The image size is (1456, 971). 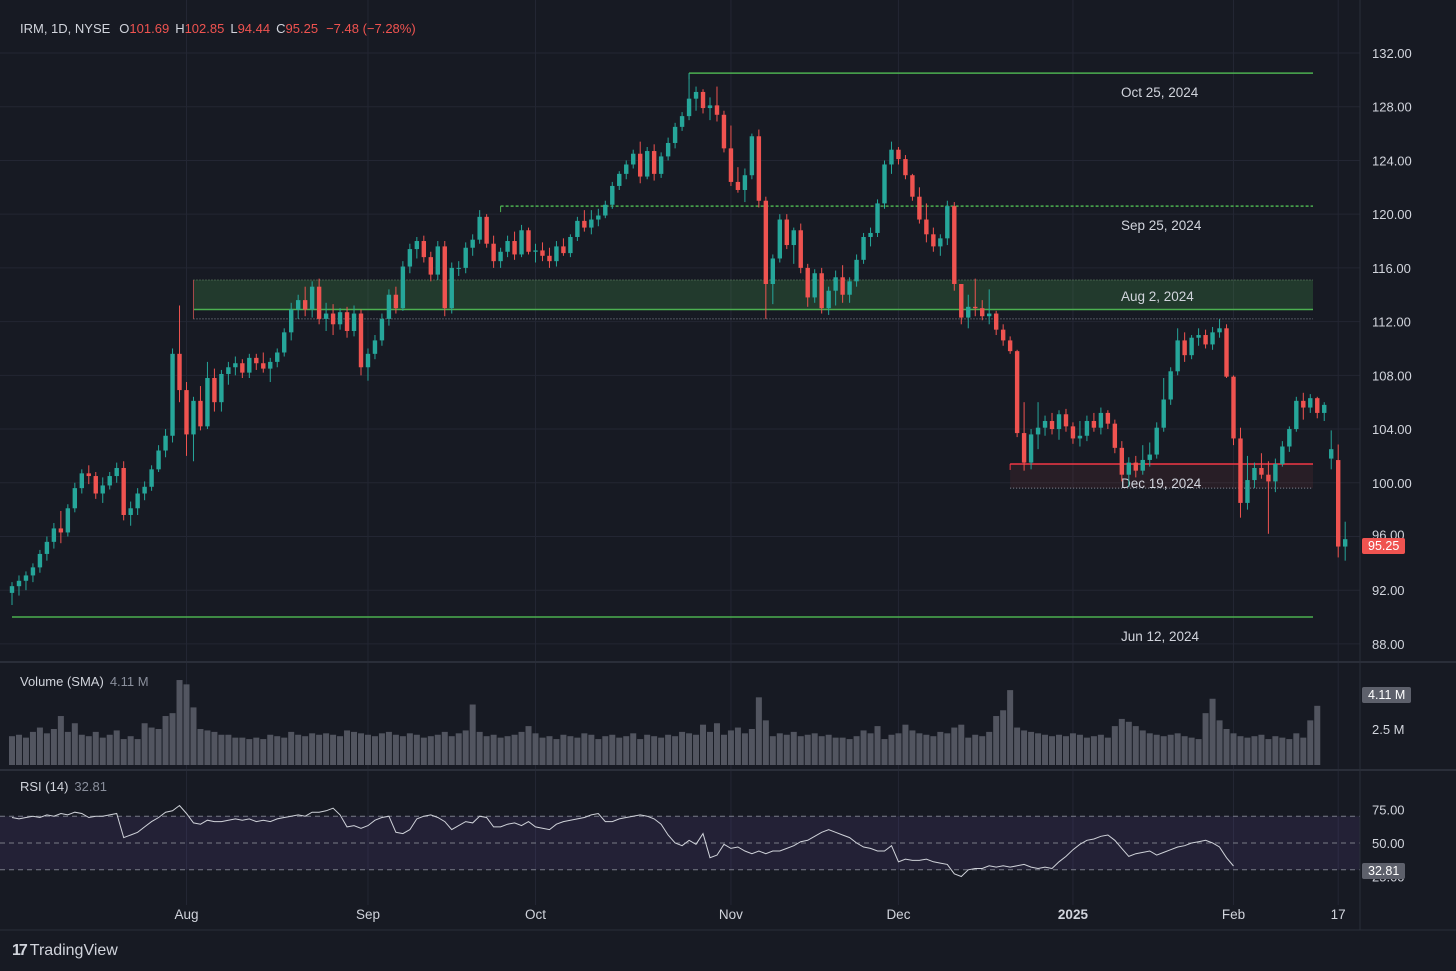 I want to click on time-tick-label: Oct, so click(x=535, y=914).